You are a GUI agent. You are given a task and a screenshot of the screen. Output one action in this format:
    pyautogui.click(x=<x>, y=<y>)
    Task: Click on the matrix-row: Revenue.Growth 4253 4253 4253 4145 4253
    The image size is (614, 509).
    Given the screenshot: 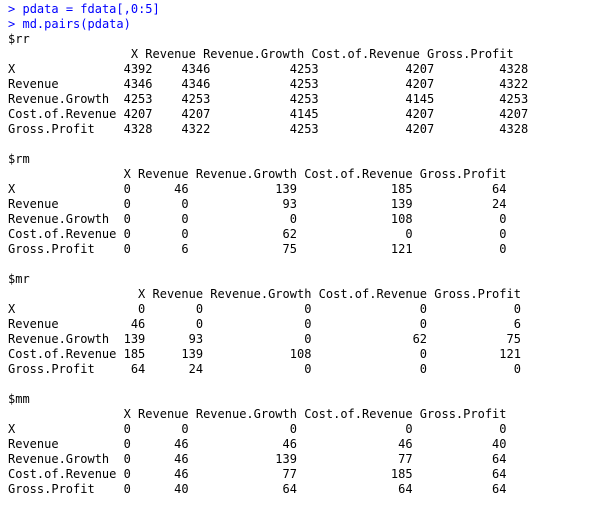 What is the action you would take?
    pyautogui.click(x=268, y=99)
    